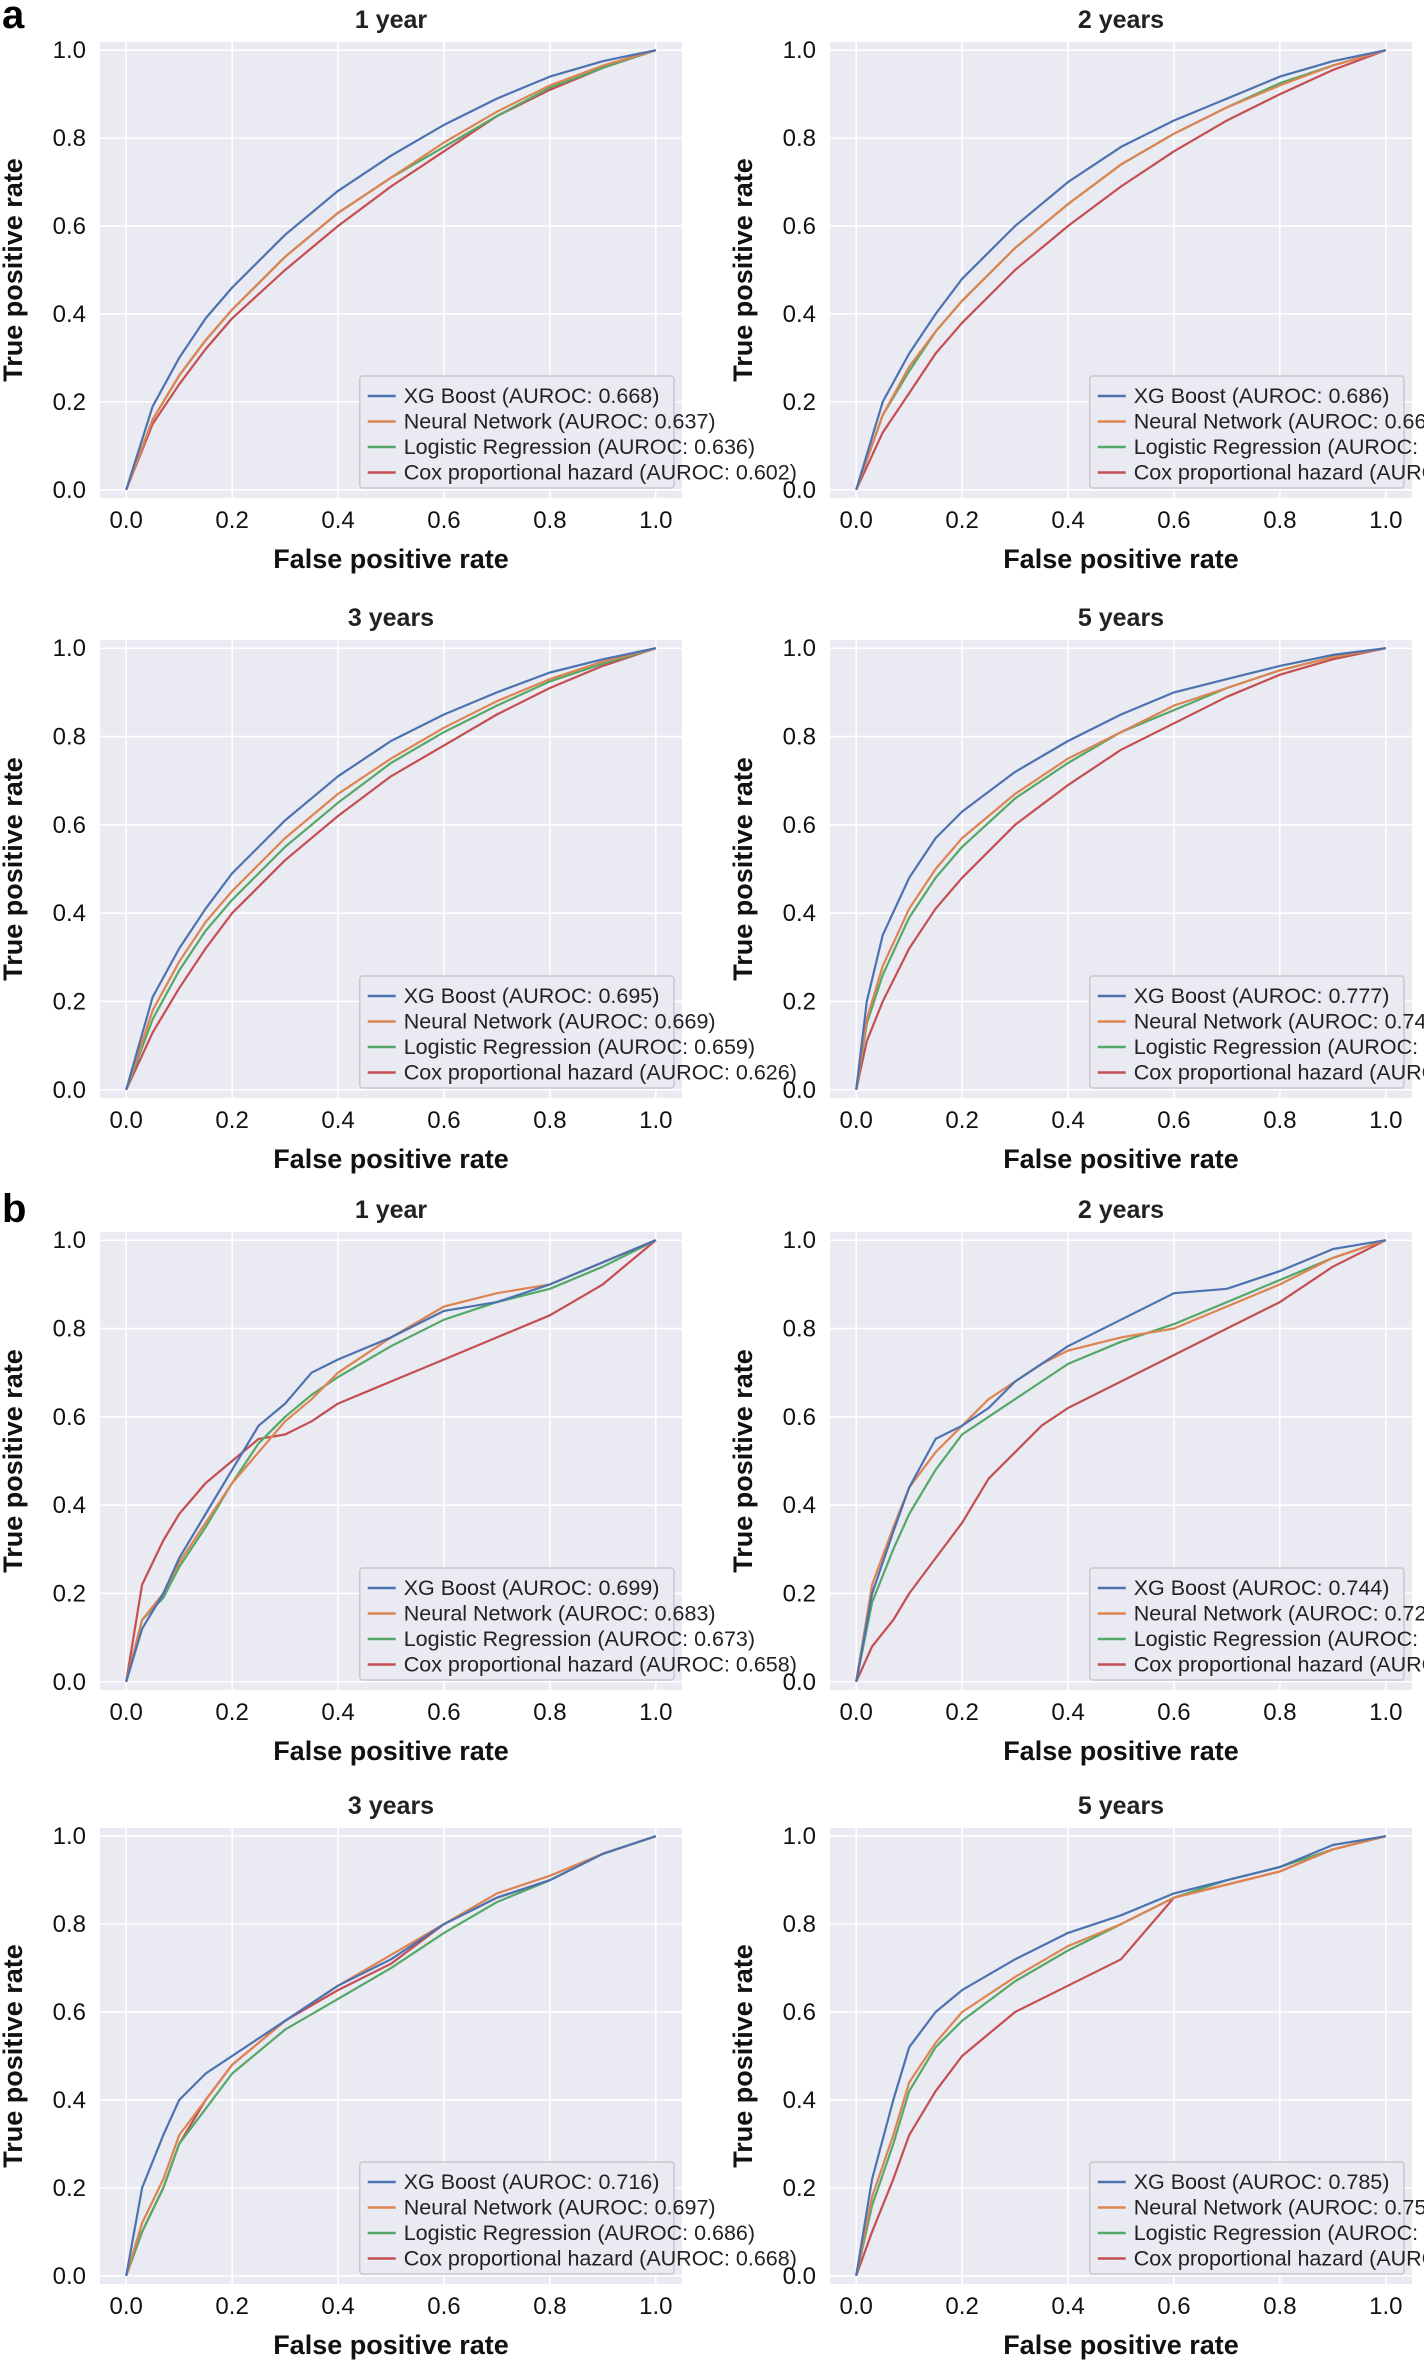 This screenshot has height=2362, width=1424. I want to click on legend-entry: Logistic Regression (AUROC: 0.661), so click(1279, 447).